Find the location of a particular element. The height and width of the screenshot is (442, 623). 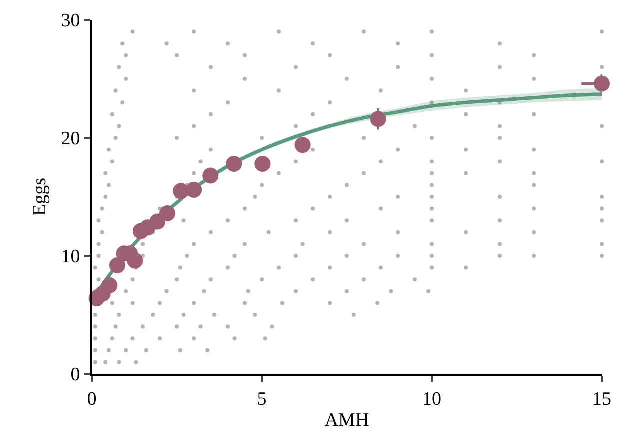

x-tick-label: 0 is located at coordinates (92, 399).